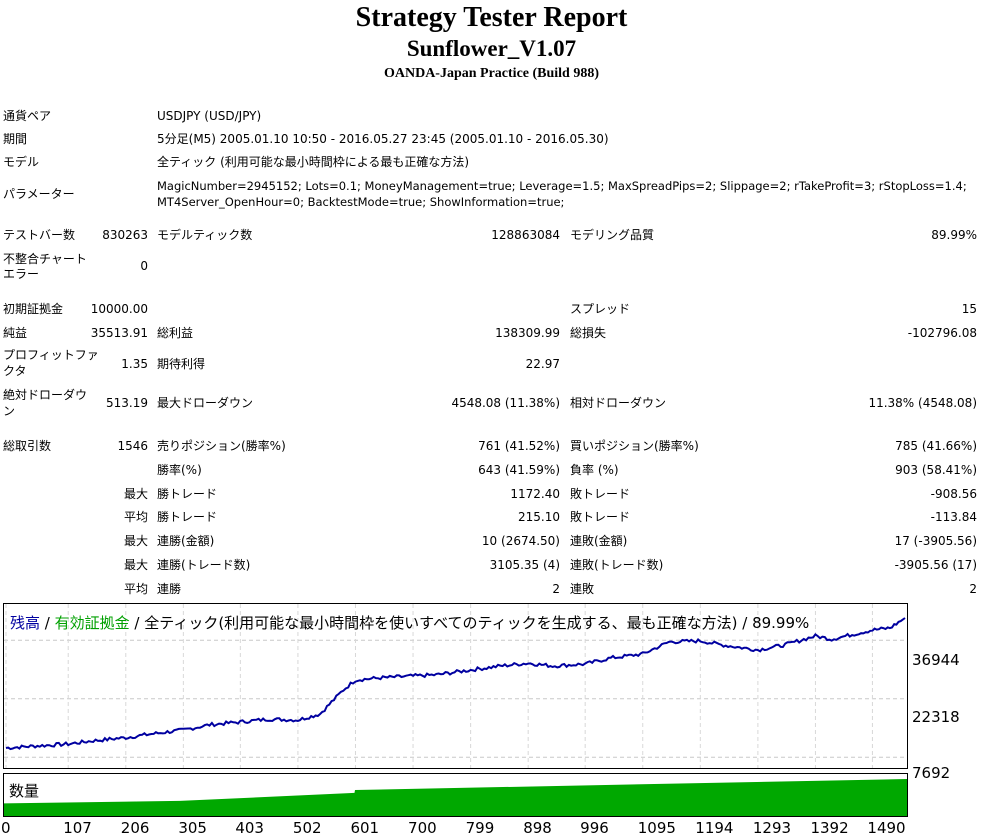  Describe the element at coordinates (51, 355) in the screenshot. I see `pf-label-1: プロフィットファ` at that location.